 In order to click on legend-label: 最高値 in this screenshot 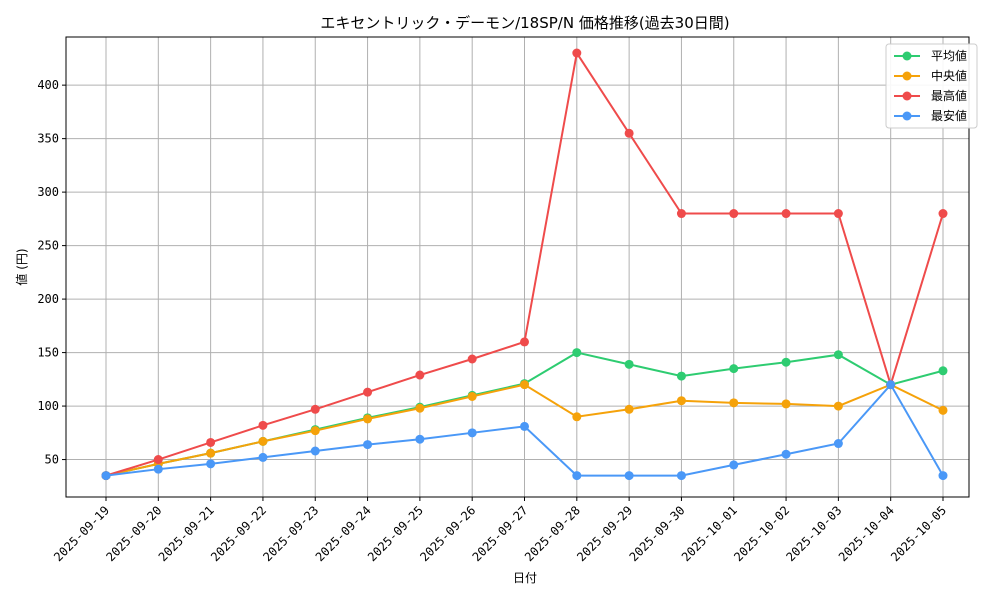, I will do `click(949, 95)`.